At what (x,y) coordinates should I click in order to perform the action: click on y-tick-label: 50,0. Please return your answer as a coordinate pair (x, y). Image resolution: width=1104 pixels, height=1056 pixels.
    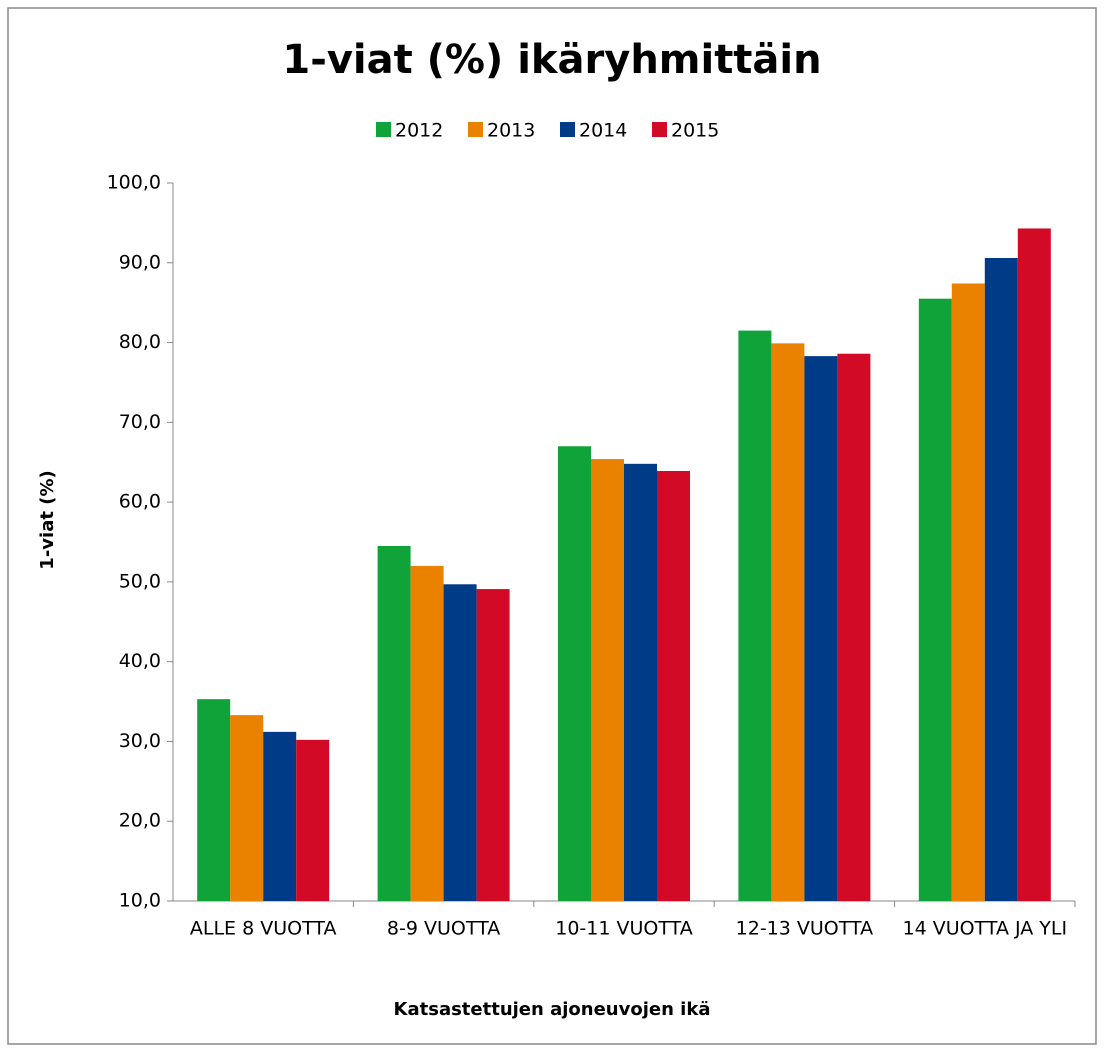
    Looking at the image, I should click on (140, 581).